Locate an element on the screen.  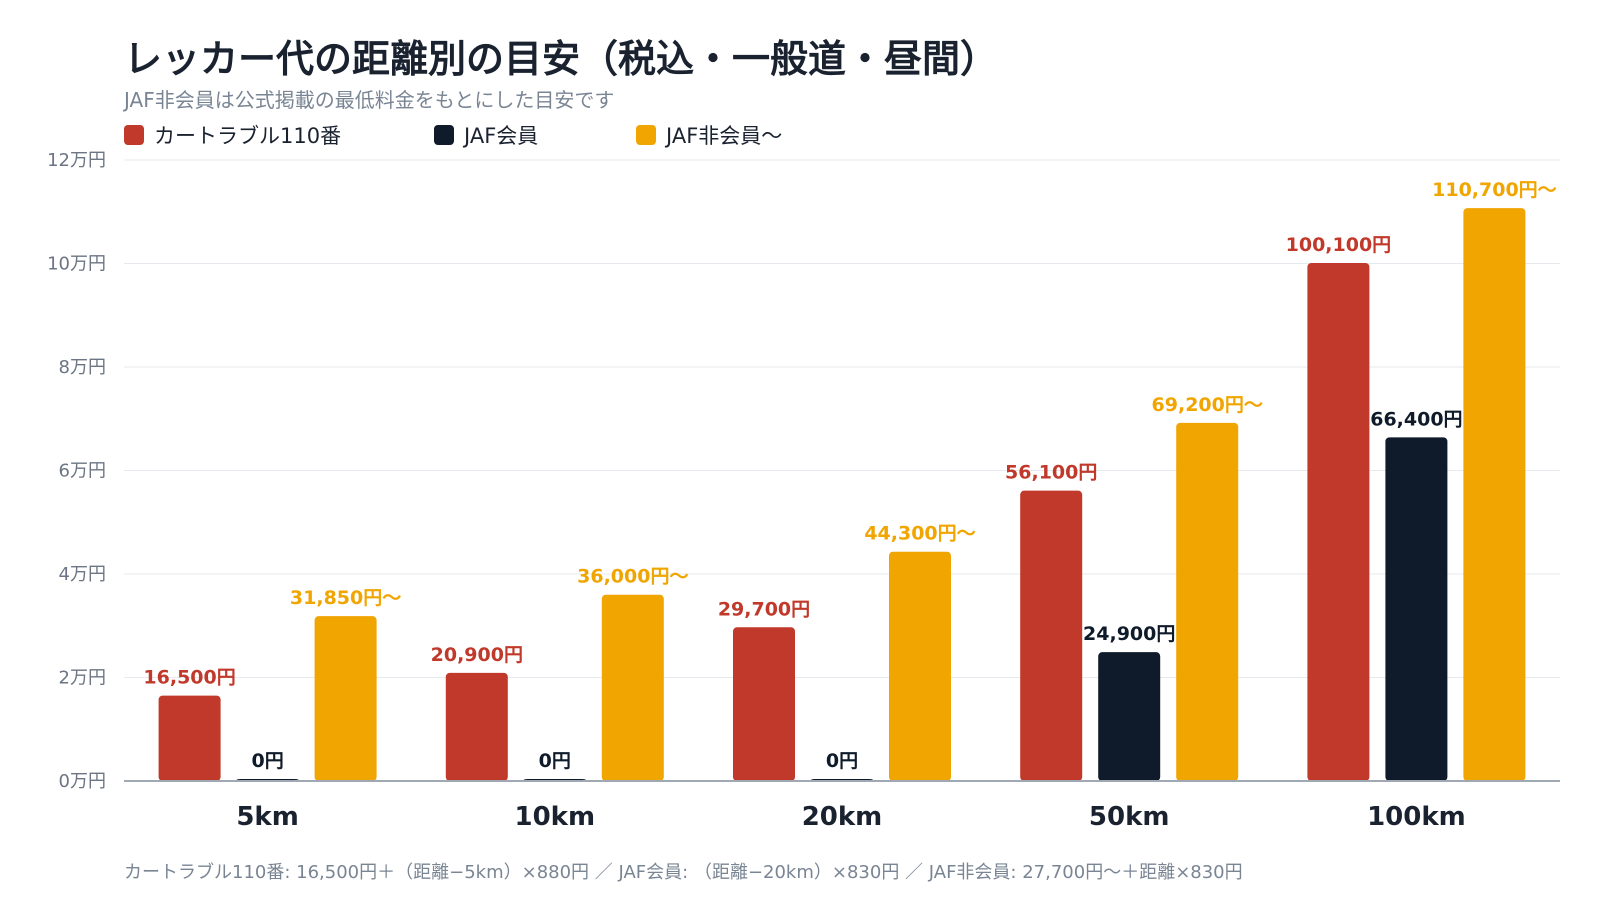
data-label: 20,900円 is located at coordinates (477, 655).